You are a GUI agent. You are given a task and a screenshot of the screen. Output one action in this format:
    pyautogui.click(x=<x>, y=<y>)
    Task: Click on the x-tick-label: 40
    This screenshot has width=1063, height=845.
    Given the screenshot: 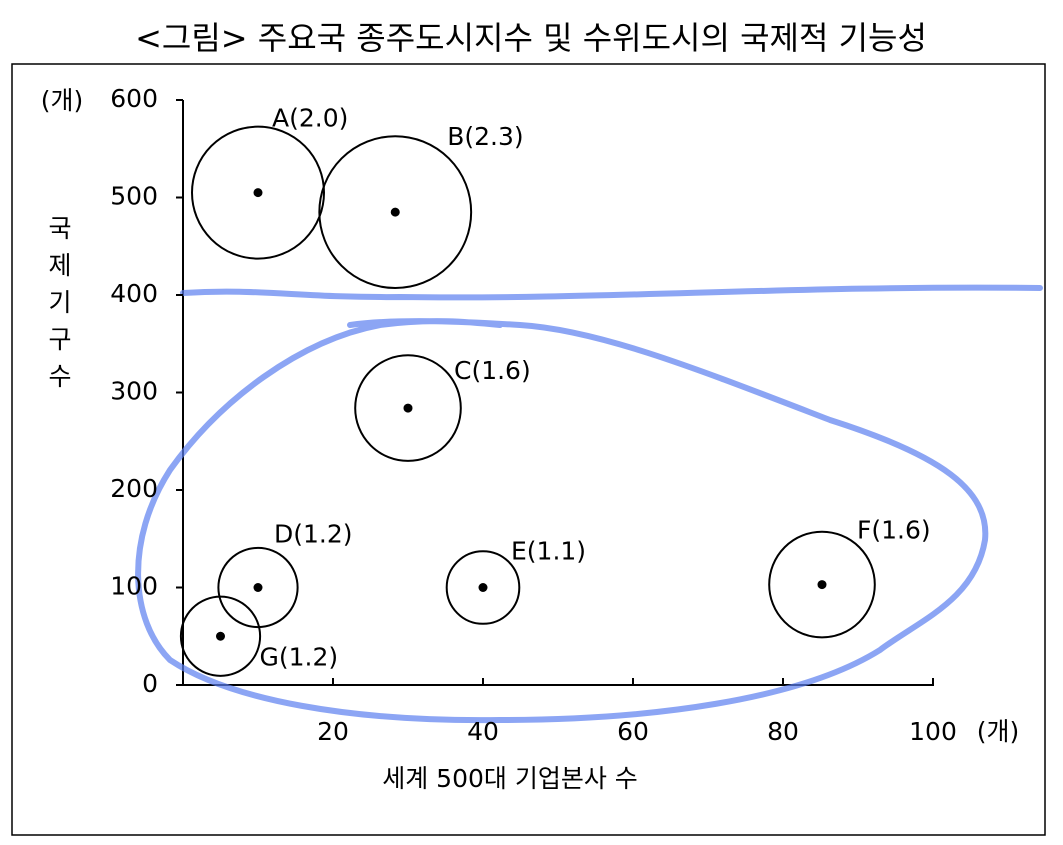 What is the action you would take?
    pyautogui.click(x=483, y=731)
    